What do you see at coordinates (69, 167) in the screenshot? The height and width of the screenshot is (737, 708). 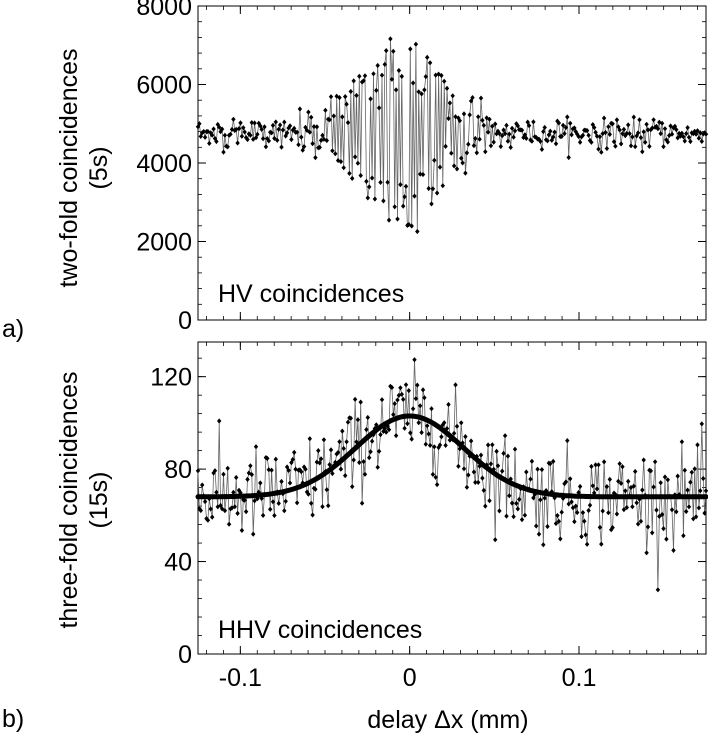 I see `panel-a-ylabel-line1: two-fold coincidences` at bounding box center [69, 167].